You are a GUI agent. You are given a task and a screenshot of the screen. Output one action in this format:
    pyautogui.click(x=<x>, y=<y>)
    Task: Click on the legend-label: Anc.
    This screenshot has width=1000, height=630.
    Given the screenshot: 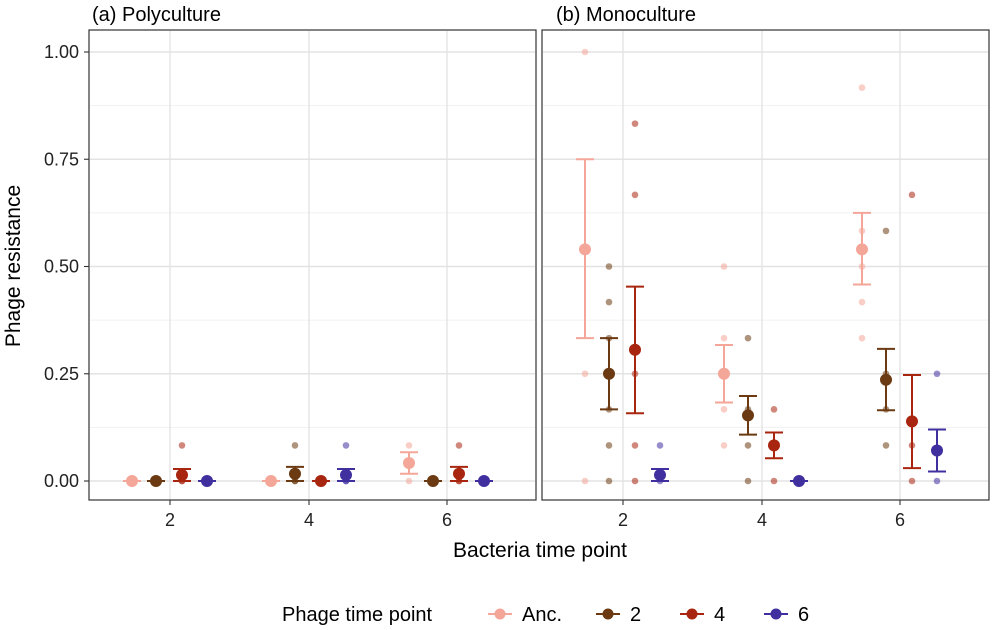 What is the action you would take?
    pyautogui.click(x=542, y=615)
    